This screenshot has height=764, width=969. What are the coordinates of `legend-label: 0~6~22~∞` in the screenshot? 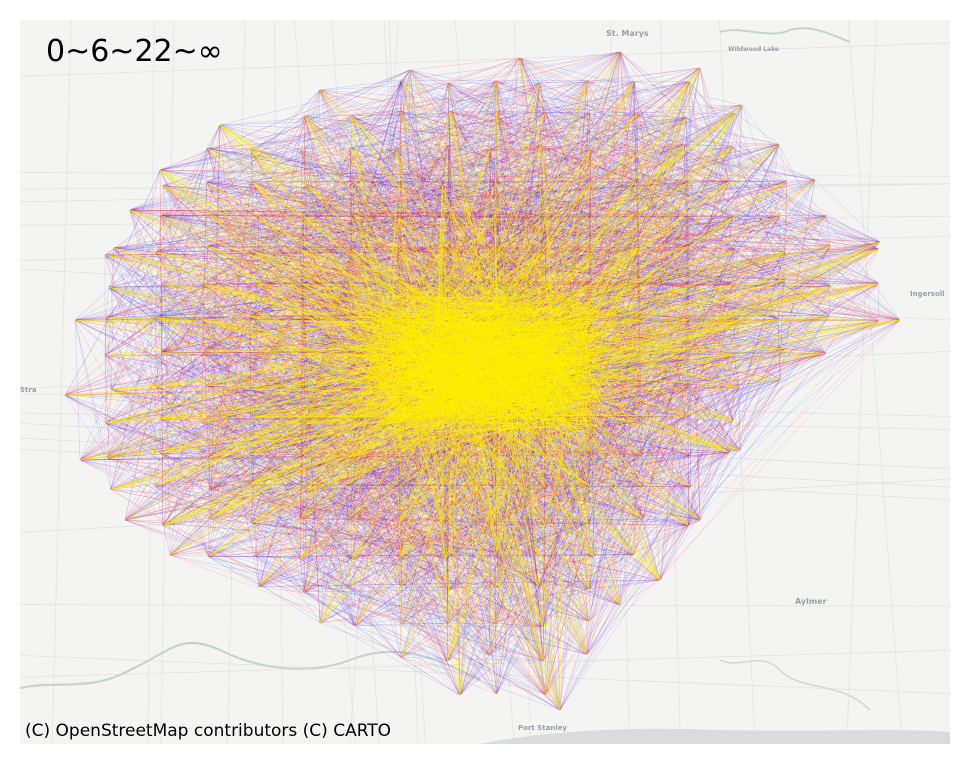 It's located at (134, 51).